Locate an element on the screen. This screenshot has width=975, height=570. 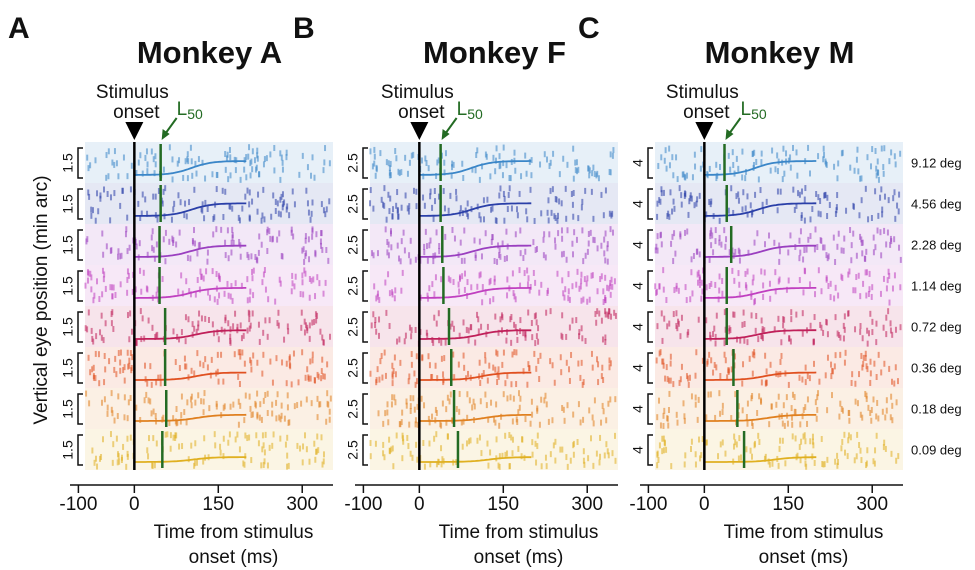
l50-sub: 50 is located at coordinates (759, 114).